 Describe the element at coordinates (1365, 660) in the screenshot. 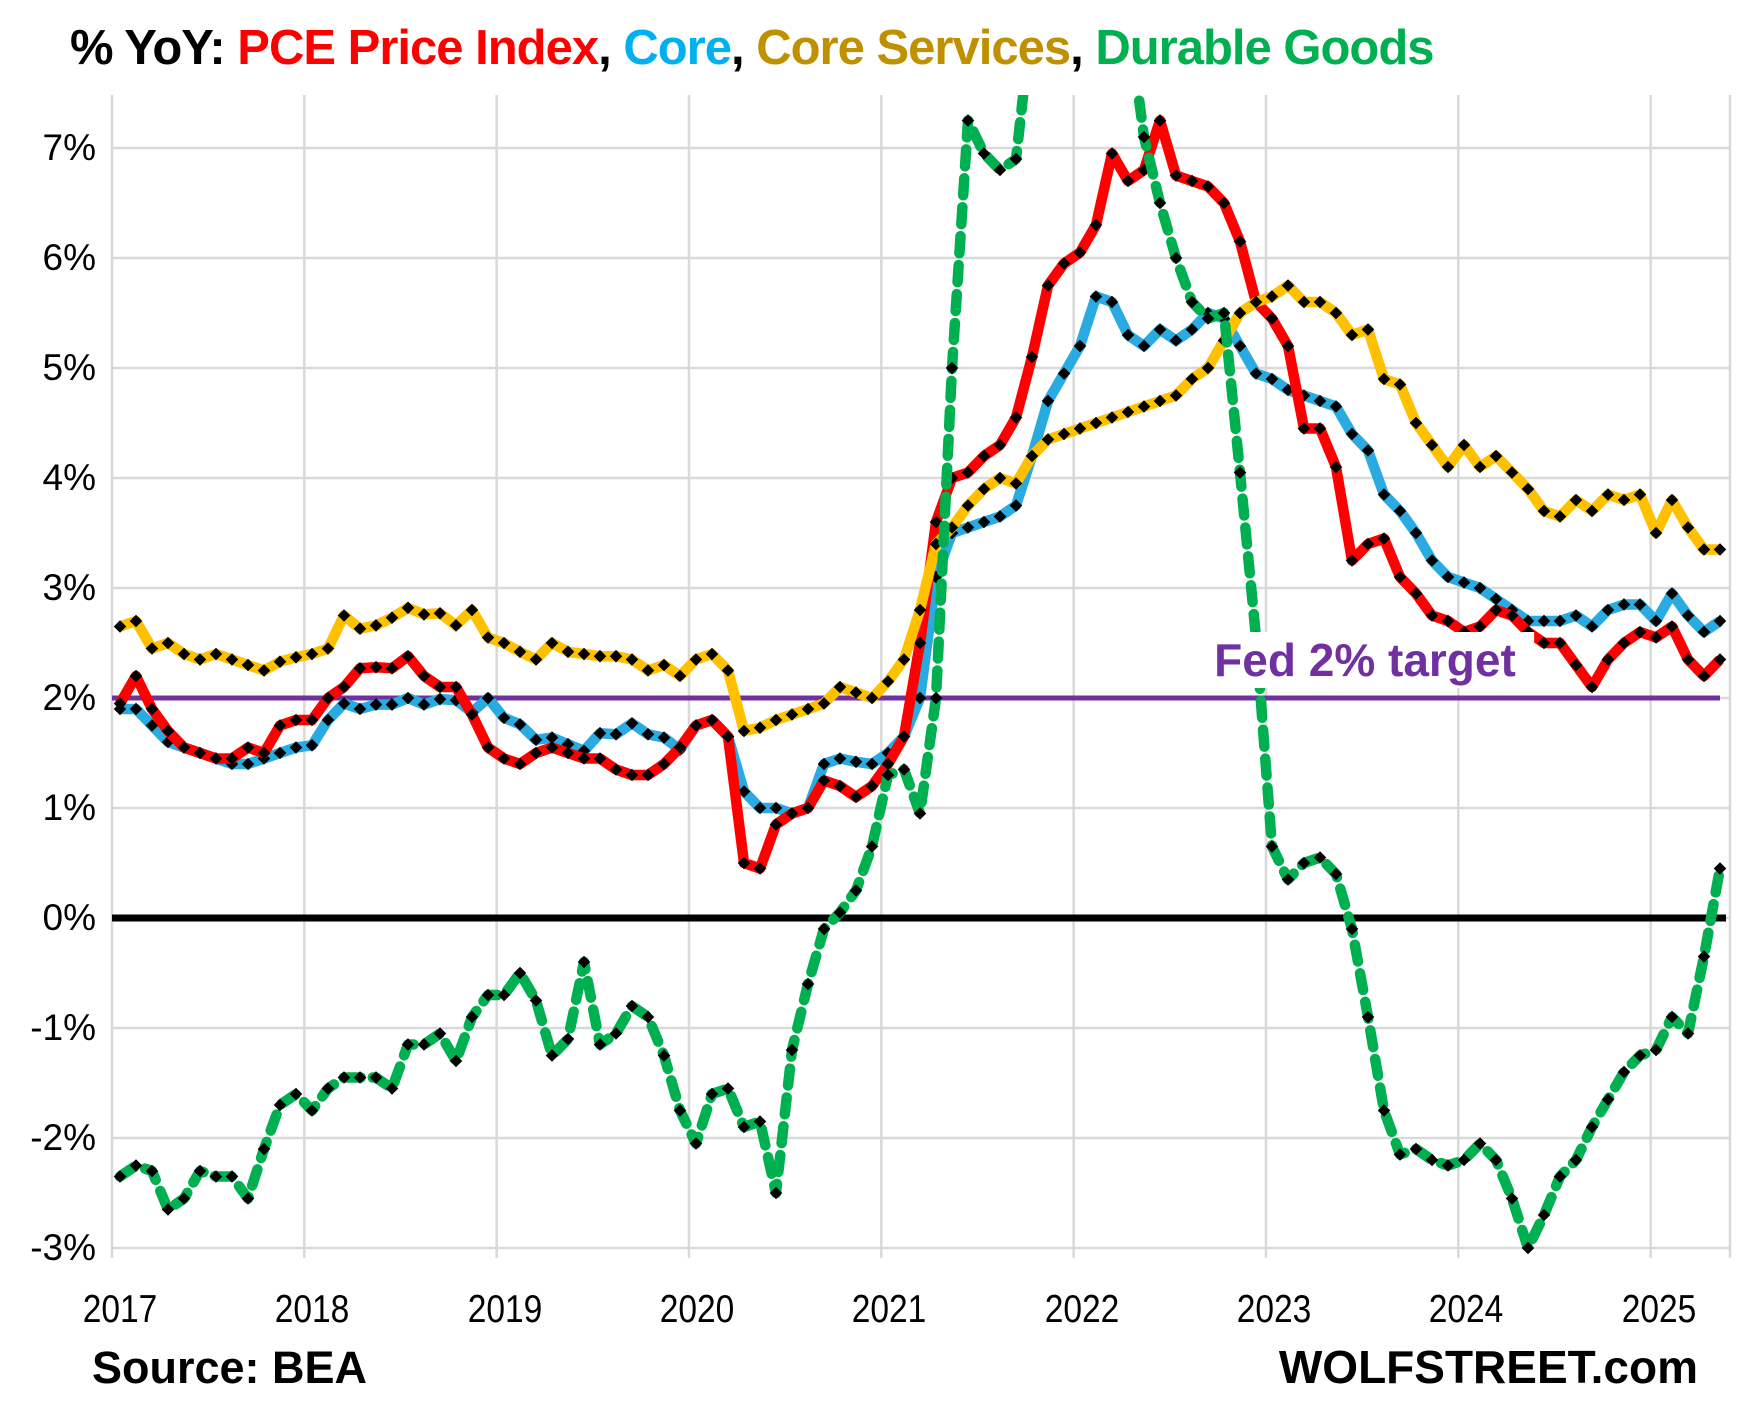

I see `fed-target-annotation: Fed 2% target` at that location.